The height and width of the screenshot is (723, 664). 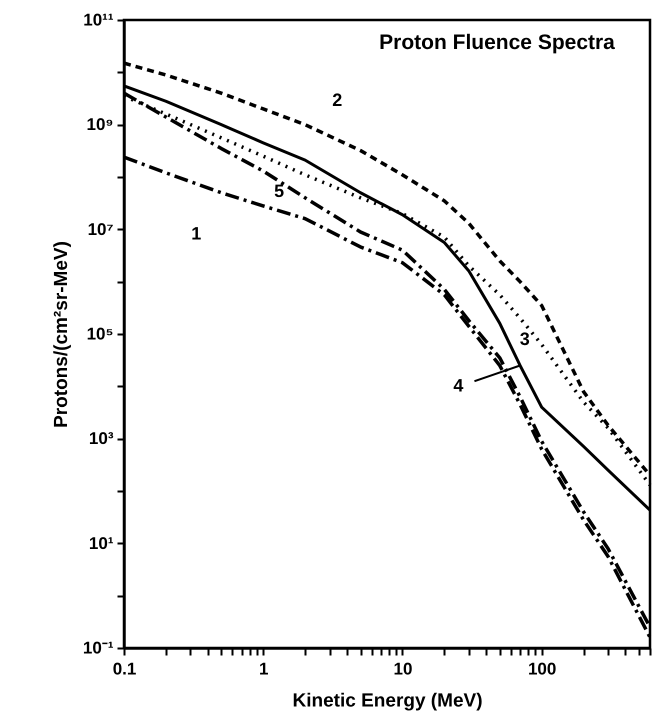 I want to click on y-tick-label: 10⁵, so click(x=100, y=334).